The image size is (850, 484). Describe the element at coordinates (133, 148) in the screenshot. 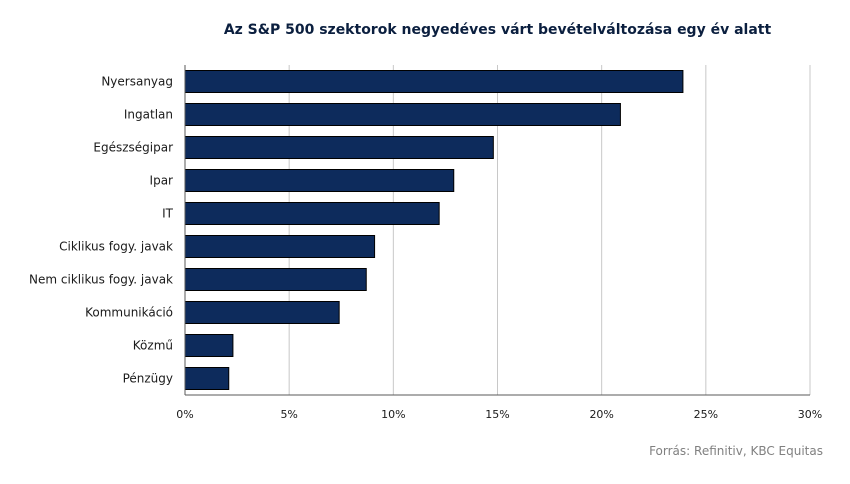

I see `category-label-2: Egészségipar` at that location.